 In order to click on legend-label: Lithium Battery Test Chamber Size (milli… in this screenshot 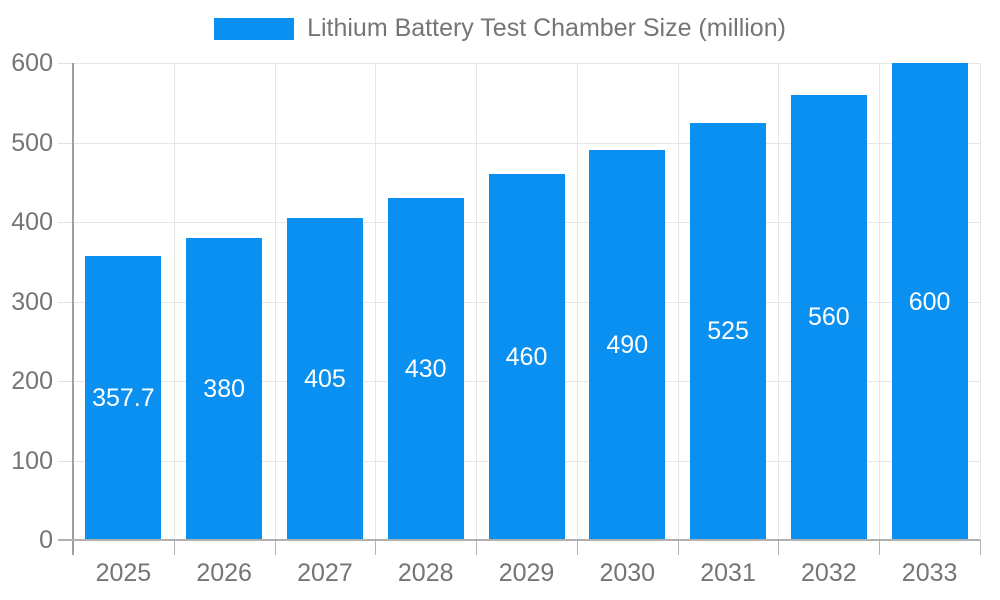, I will do `click(546, 28)`.